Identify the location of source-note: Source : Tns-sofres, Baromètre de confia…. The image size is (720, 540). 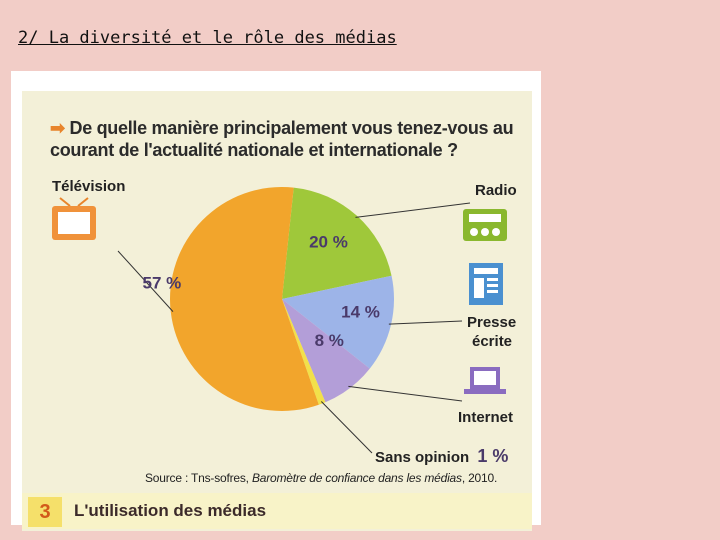
(321, 478).